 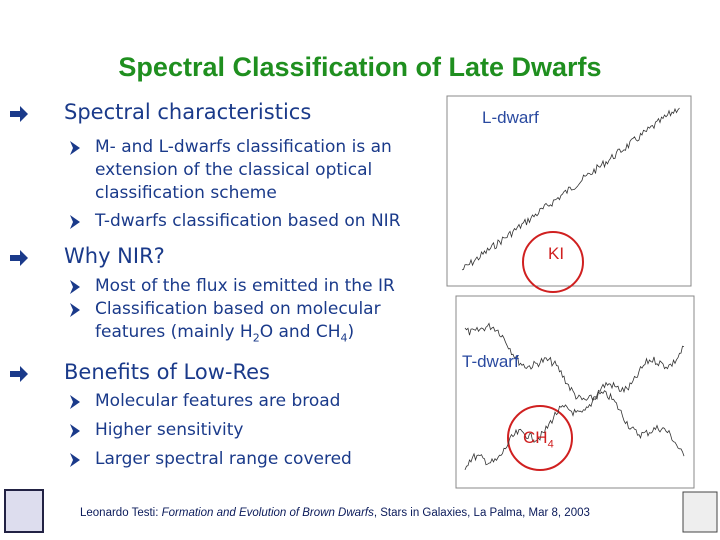 I want to click on bullet-heading: Why NIR?, so click(x=114, y=256).